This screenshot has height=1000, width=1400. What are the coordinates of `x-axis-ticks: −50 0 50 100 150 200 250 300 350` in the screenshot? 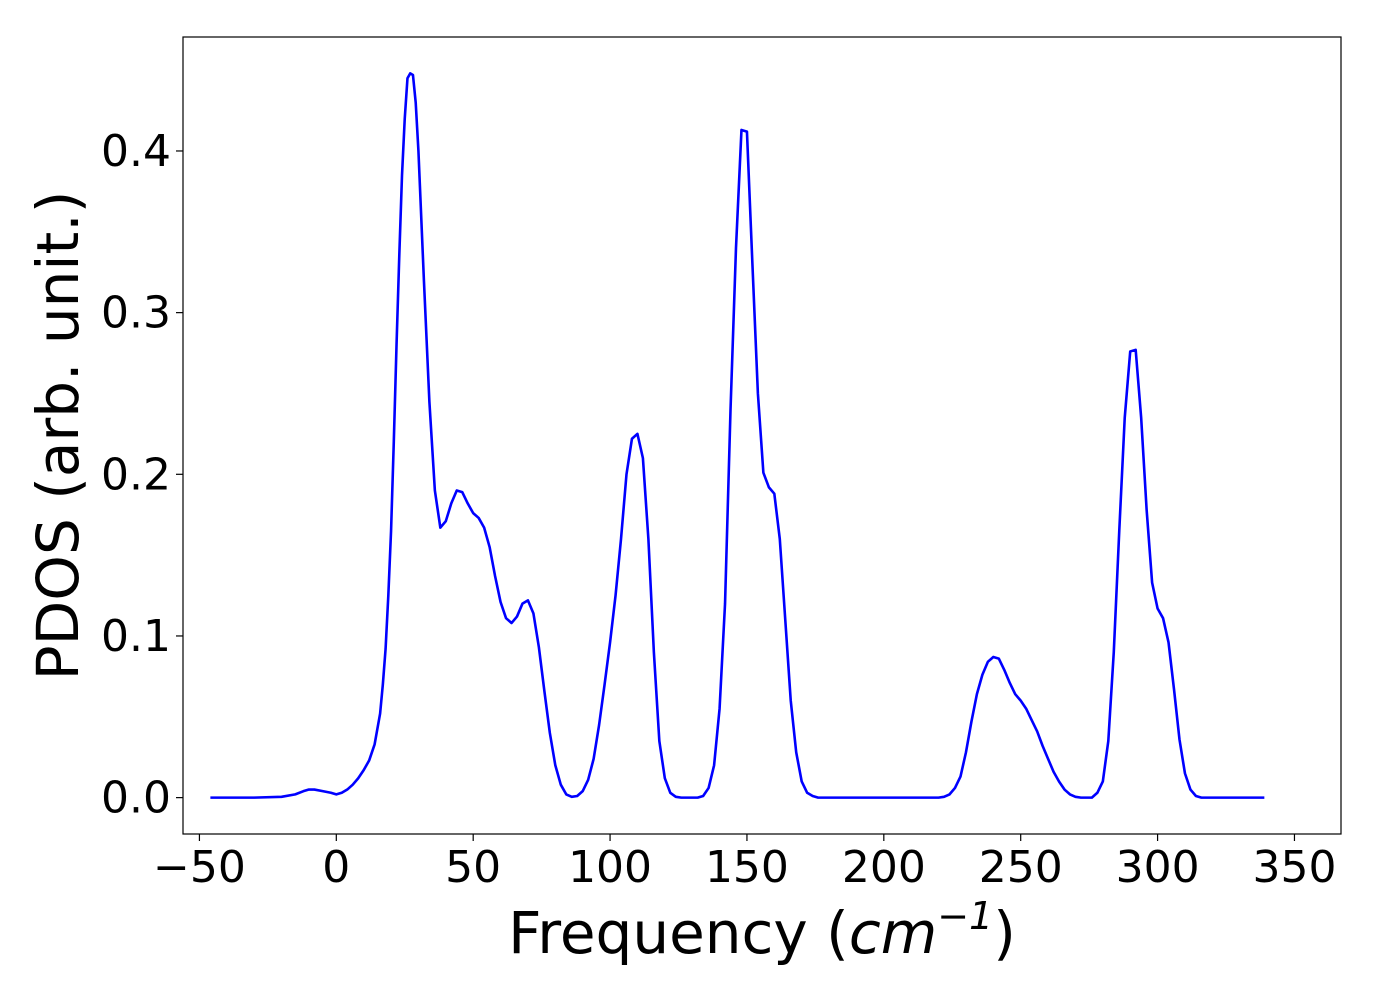 It's located at (744, 863).